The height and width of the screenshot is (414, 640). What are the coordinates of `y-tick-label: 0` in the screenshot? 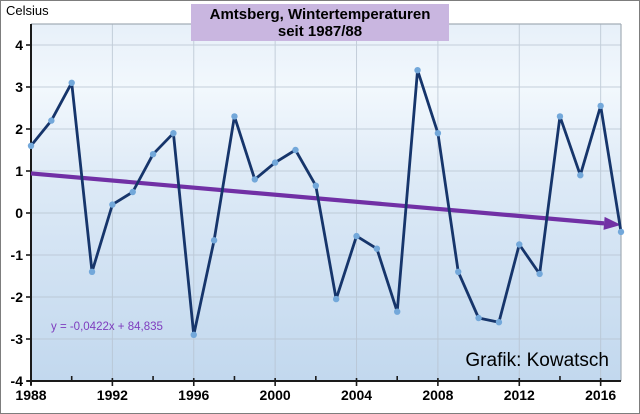 It's located at (19, 213).